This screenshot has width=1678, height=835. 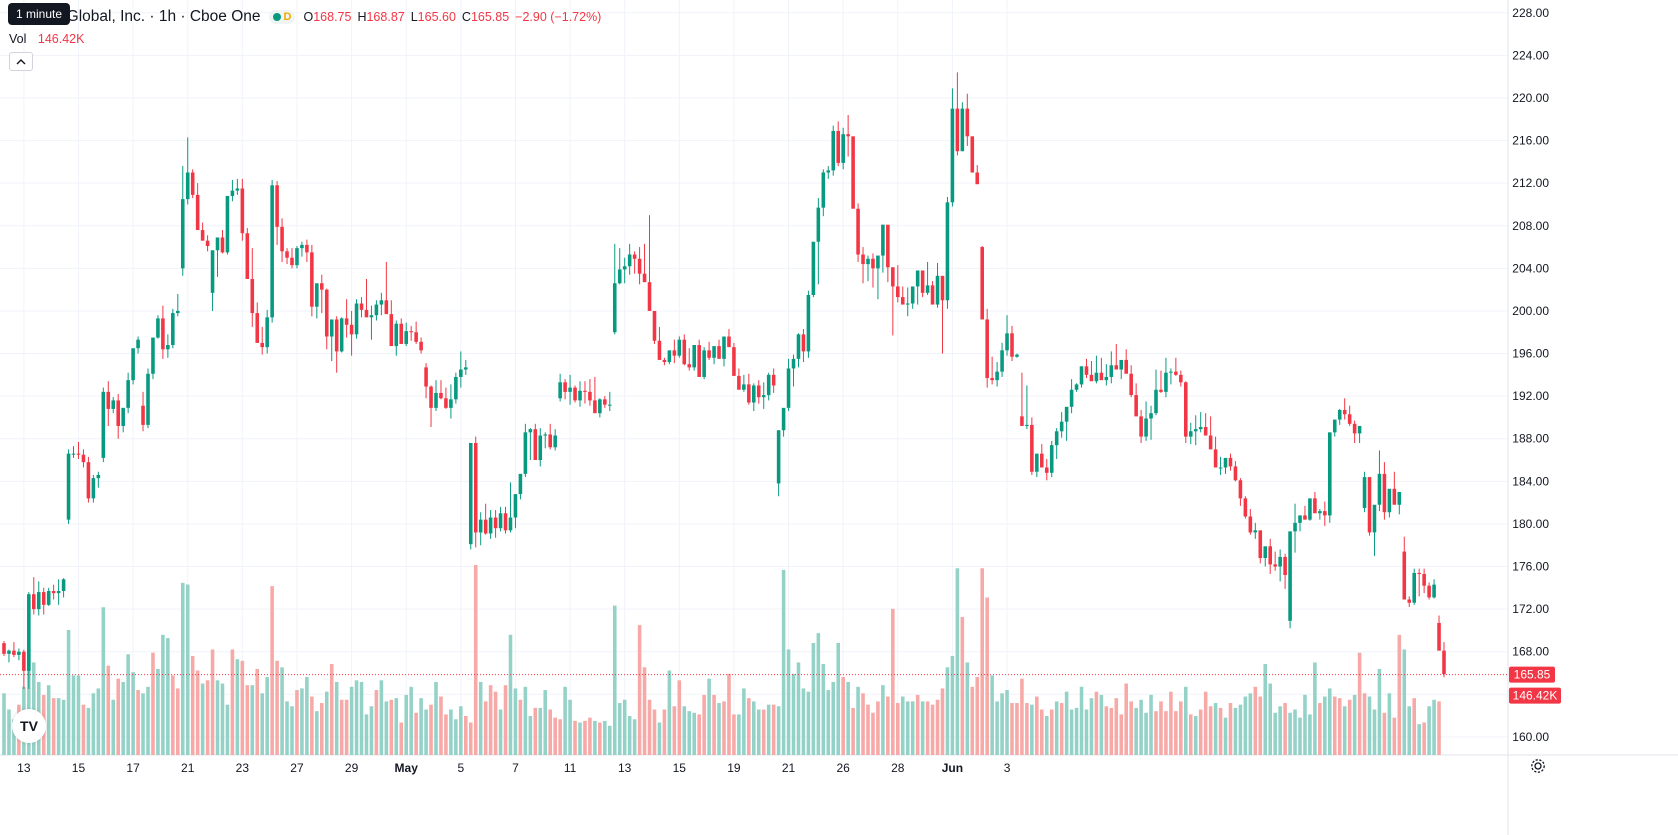 What do you see at coordinates (29, 726) in the screenshot?
I see `tradingview-logo: TV` at bounding box center [29, 726].